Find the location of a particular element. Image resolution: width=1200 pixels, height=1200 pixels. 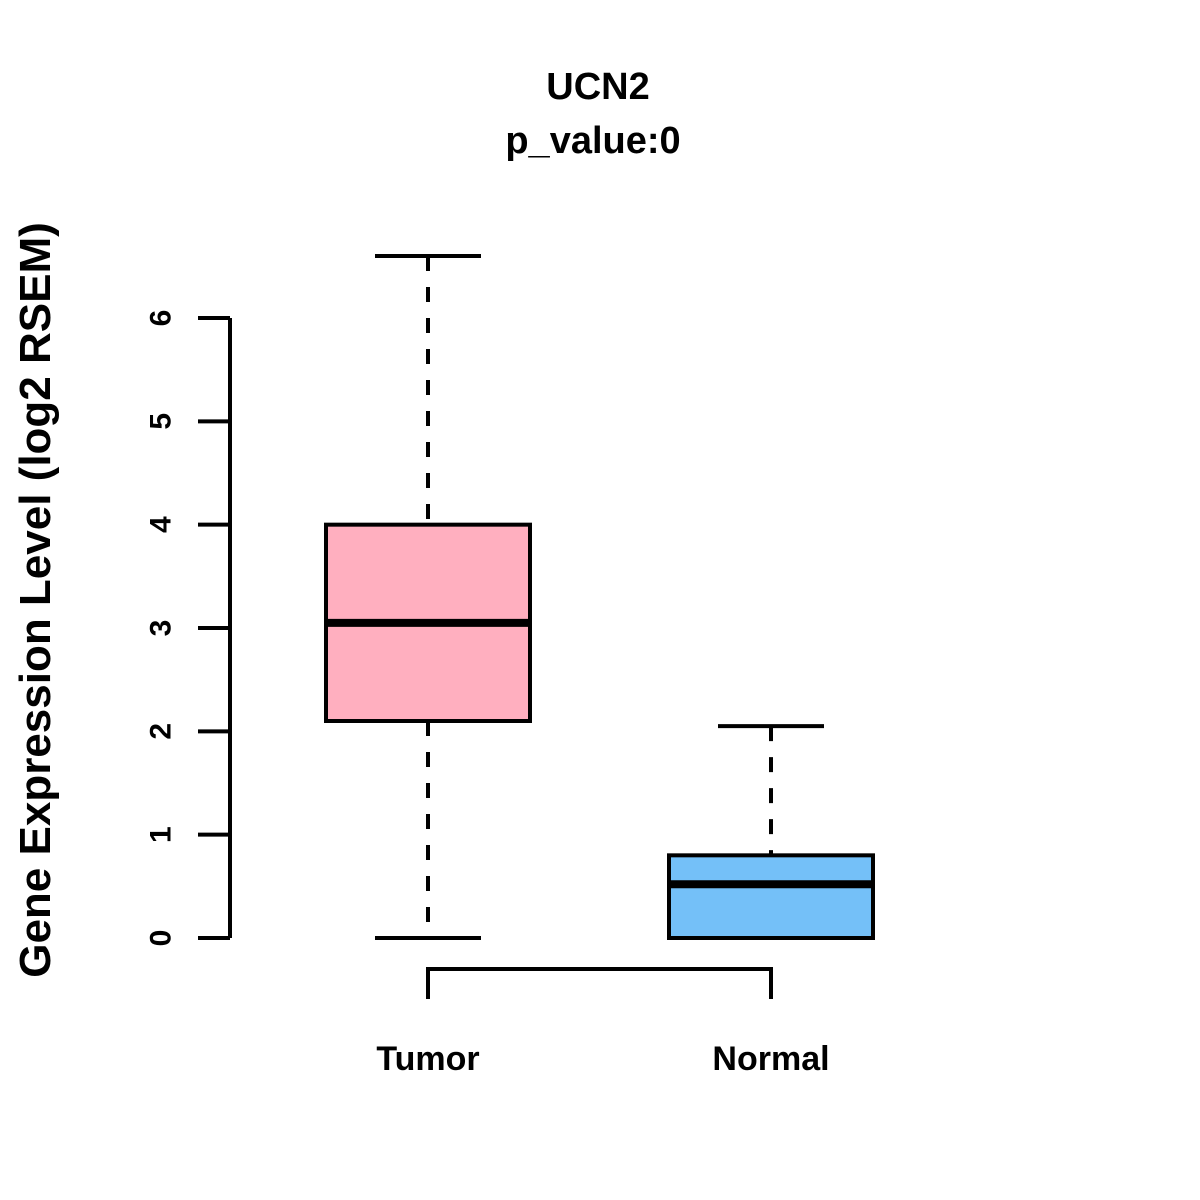

x-category-label: Tumor is located at coordinates (427, 1059).